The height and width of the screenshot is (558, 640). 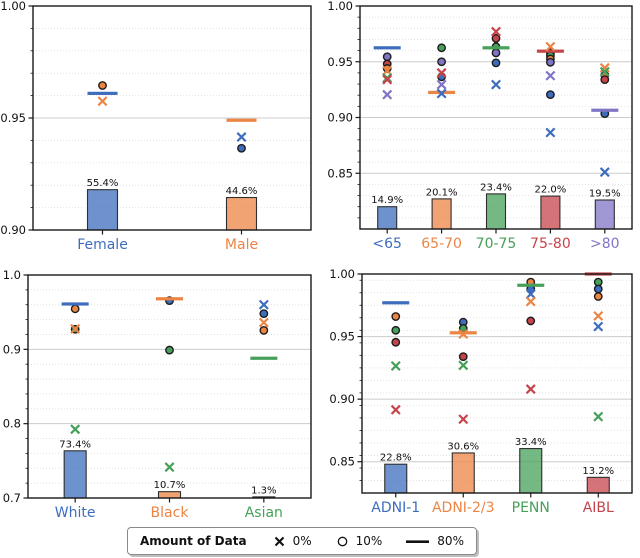 I want to click on bar-Male, so click(x=241, y=213).